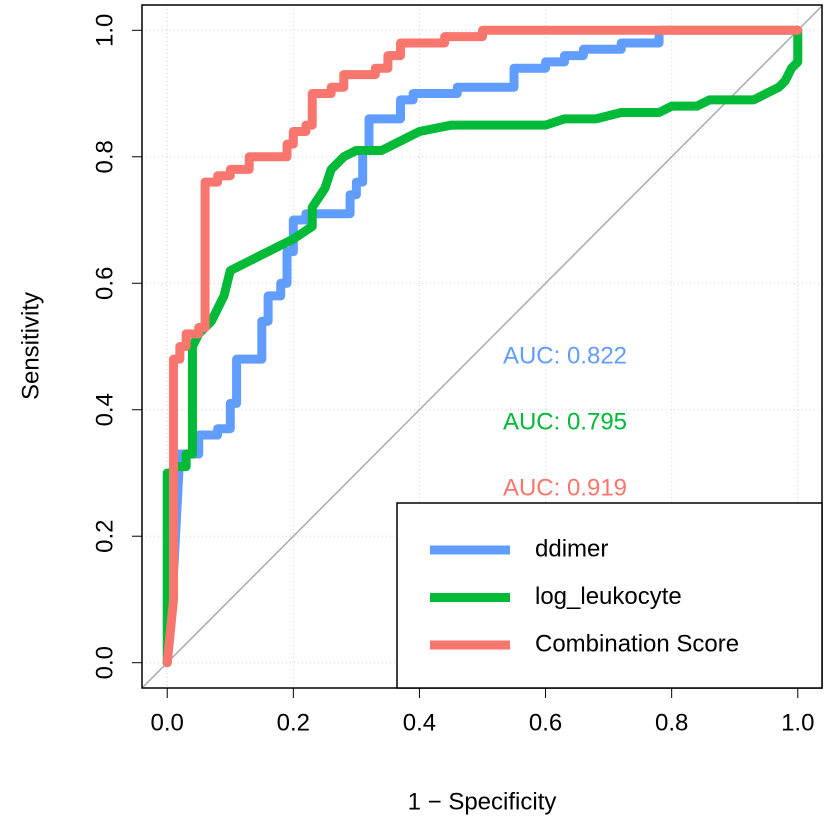  I want to click on x-tick-label: 0.4, so click(419, 722).